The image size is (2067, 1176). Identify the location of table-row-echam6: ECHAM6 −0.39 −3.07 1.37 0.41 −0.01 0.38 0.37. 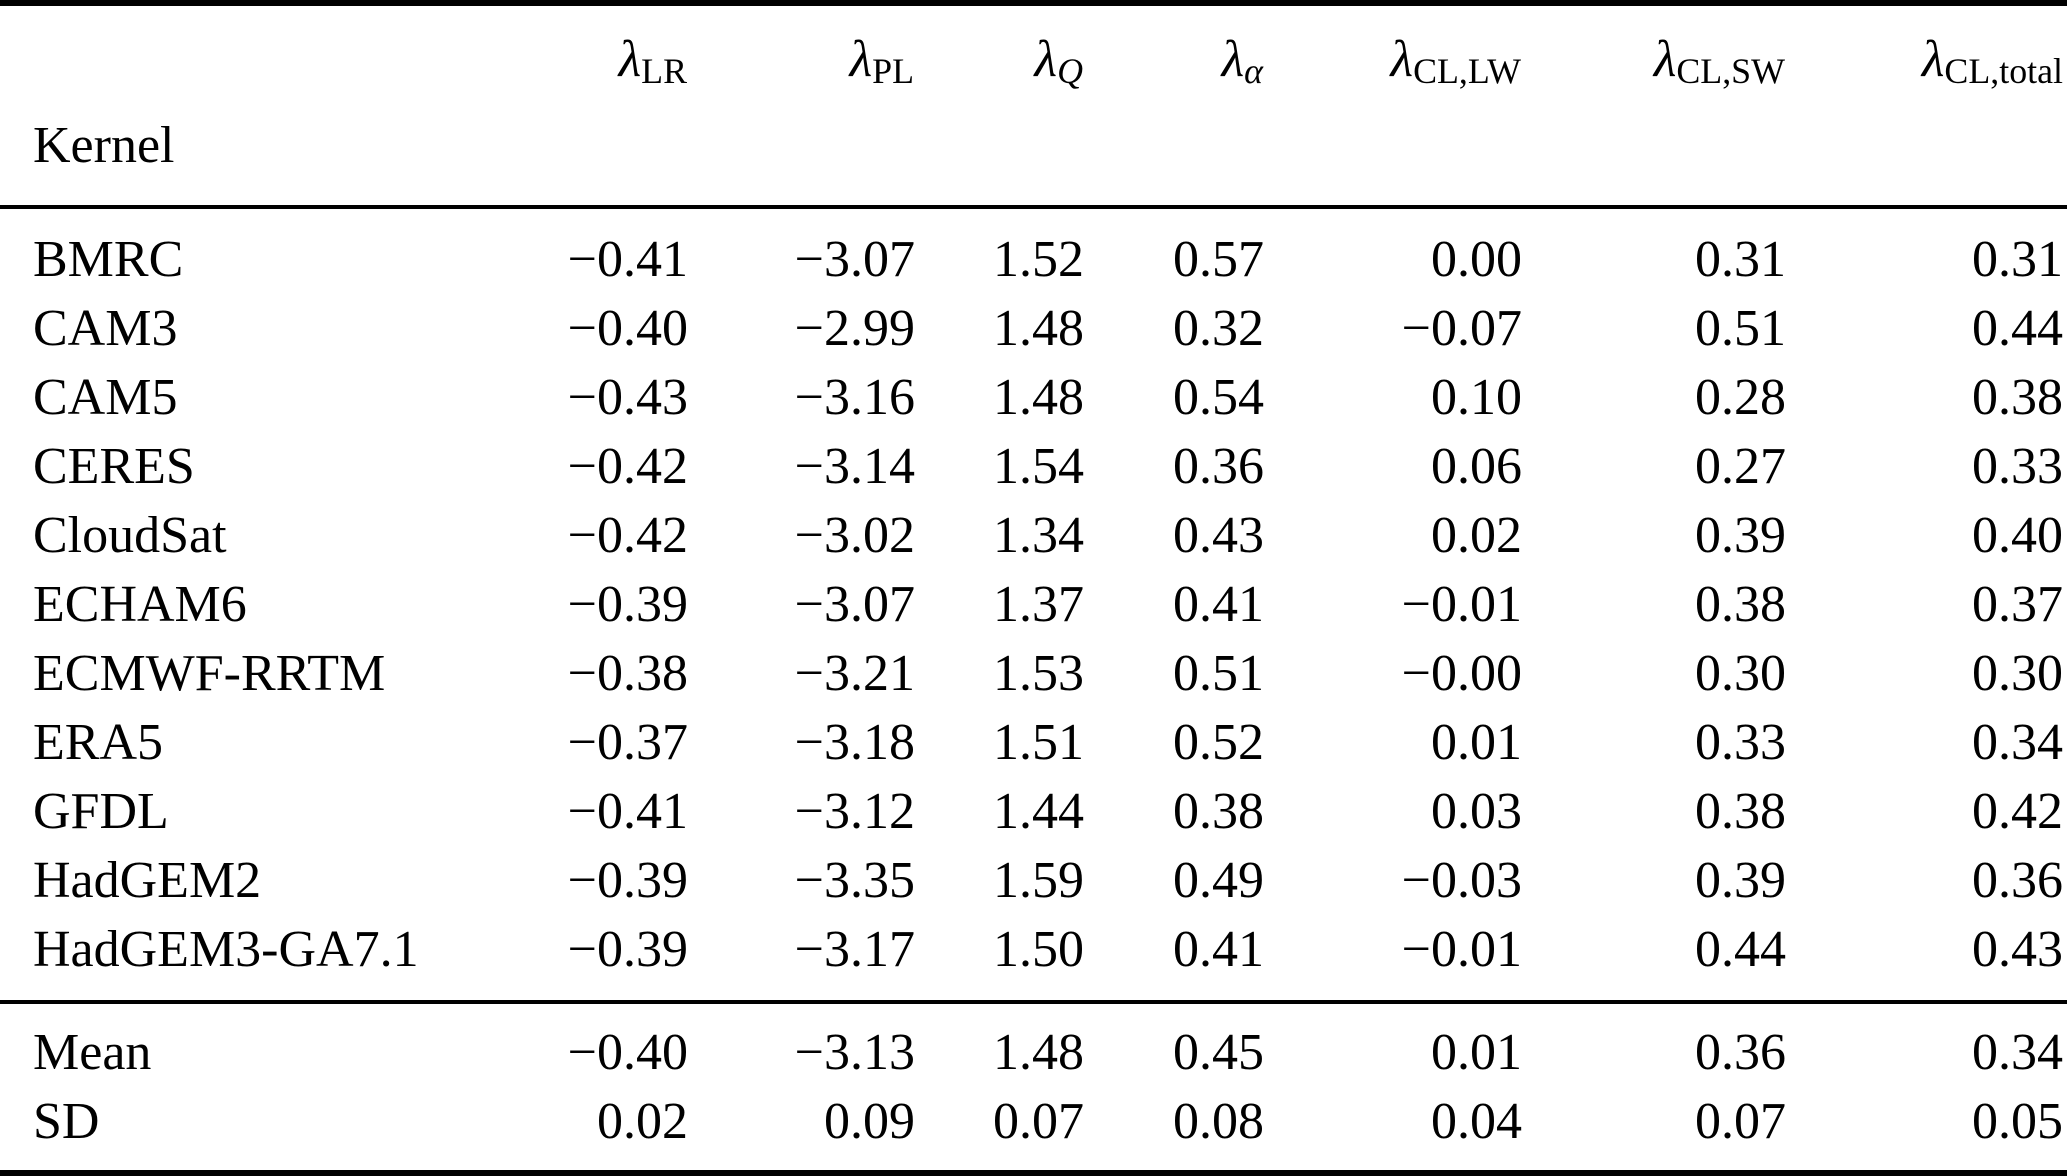
(1033, 604).